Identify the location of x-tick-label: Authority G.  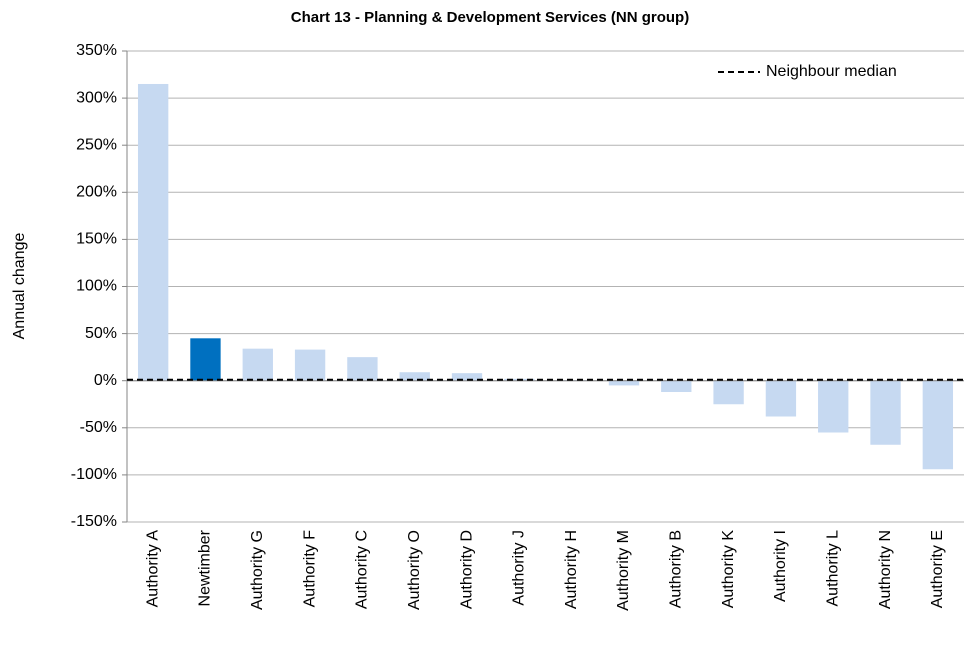
(257, 570).